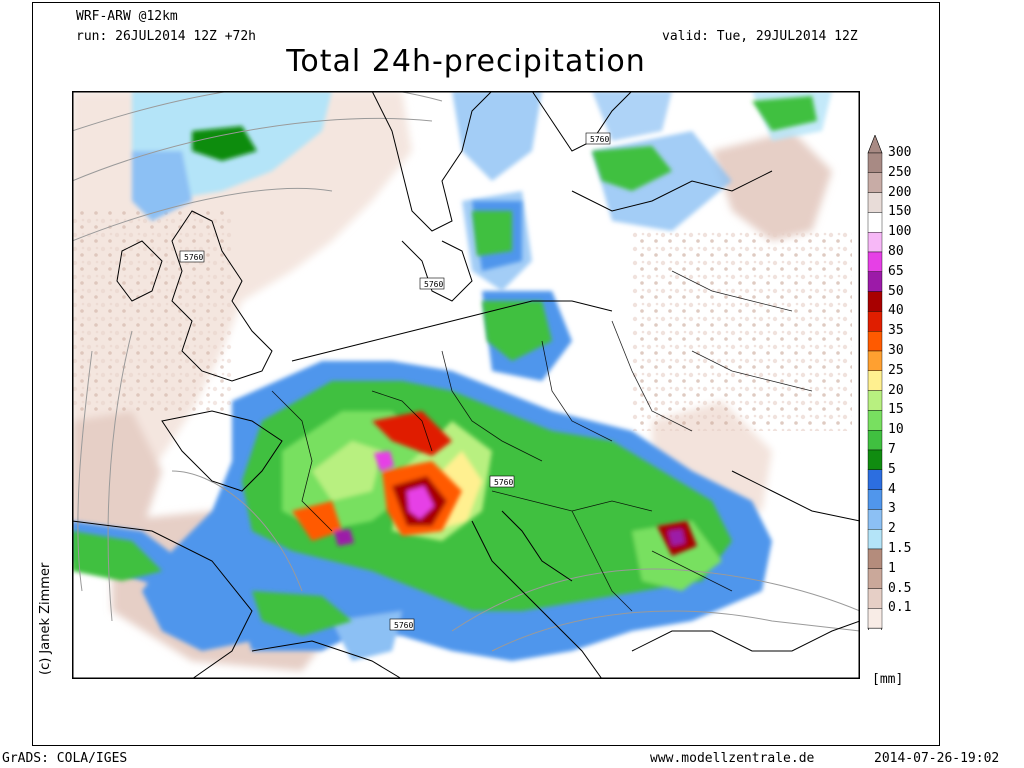 This screenshot has height=768, width=1024. I want to click on legend-arrow-top, so click(875, 144).